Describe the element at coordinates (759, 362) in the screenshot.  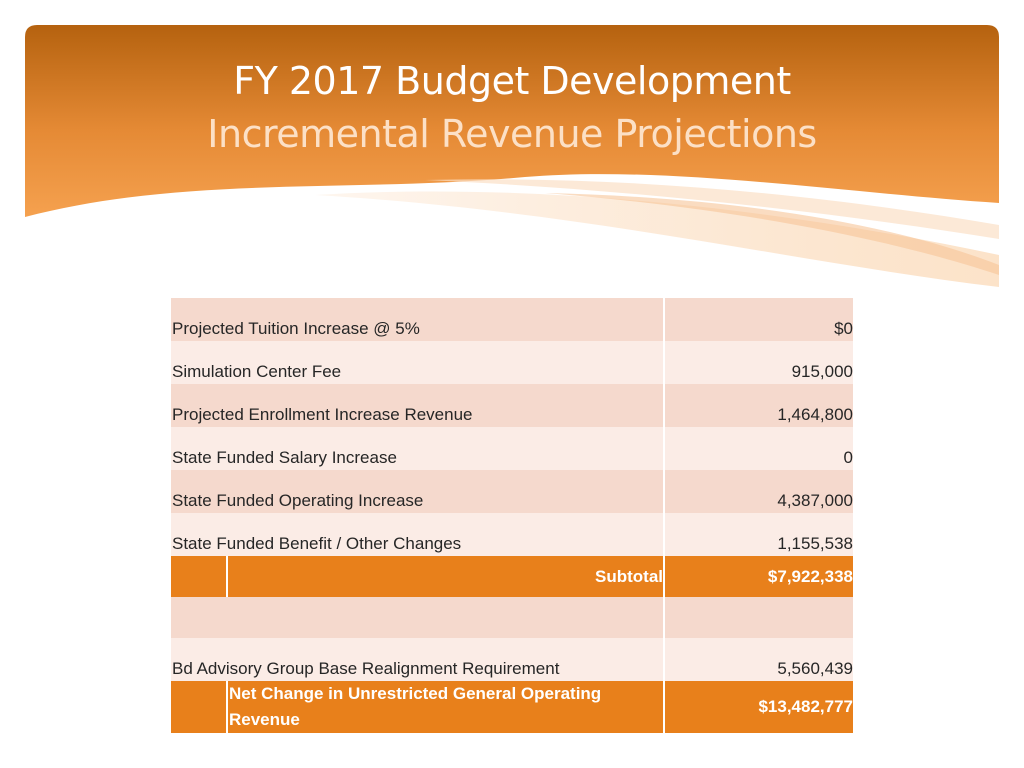
I see `row-value: 915,000` at that location.